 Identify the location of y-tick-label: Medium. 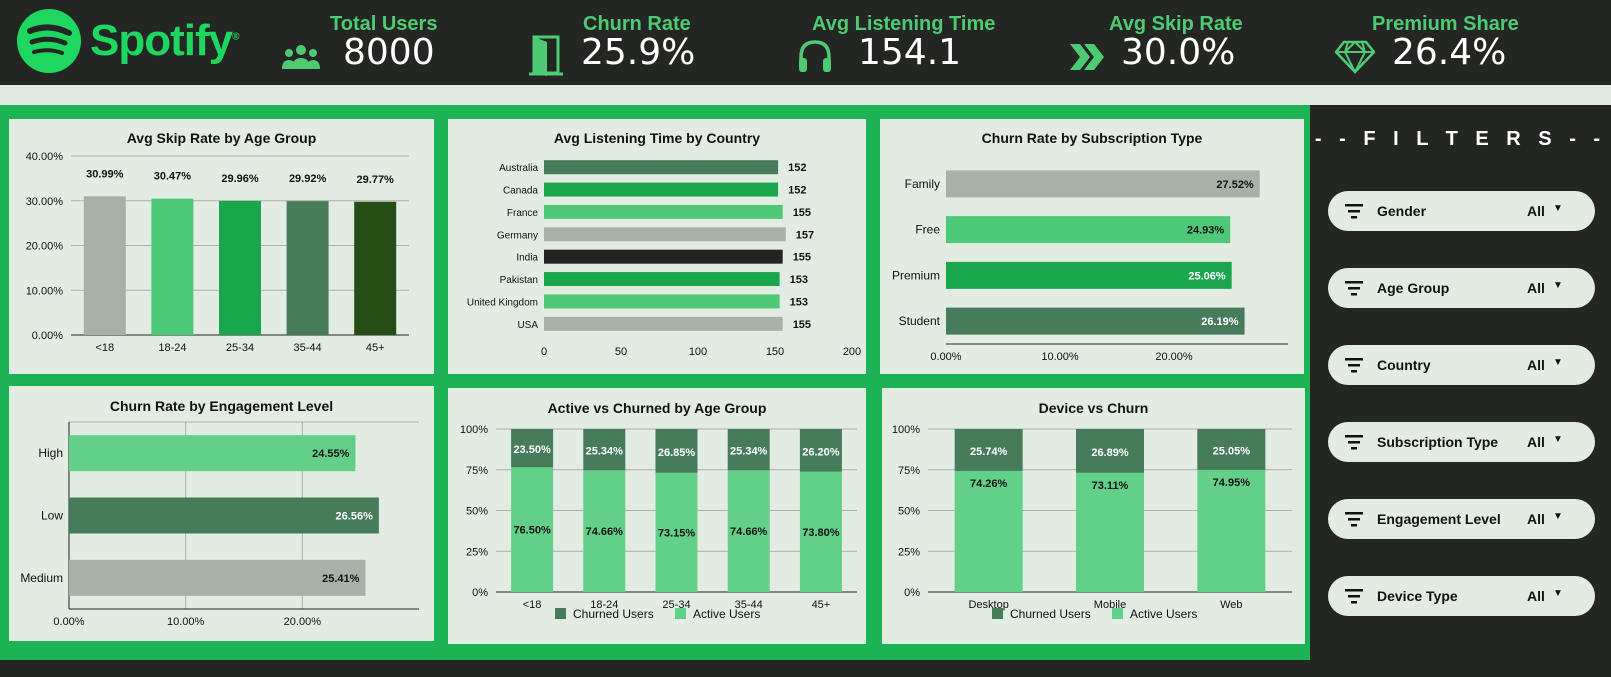
(41, 578).